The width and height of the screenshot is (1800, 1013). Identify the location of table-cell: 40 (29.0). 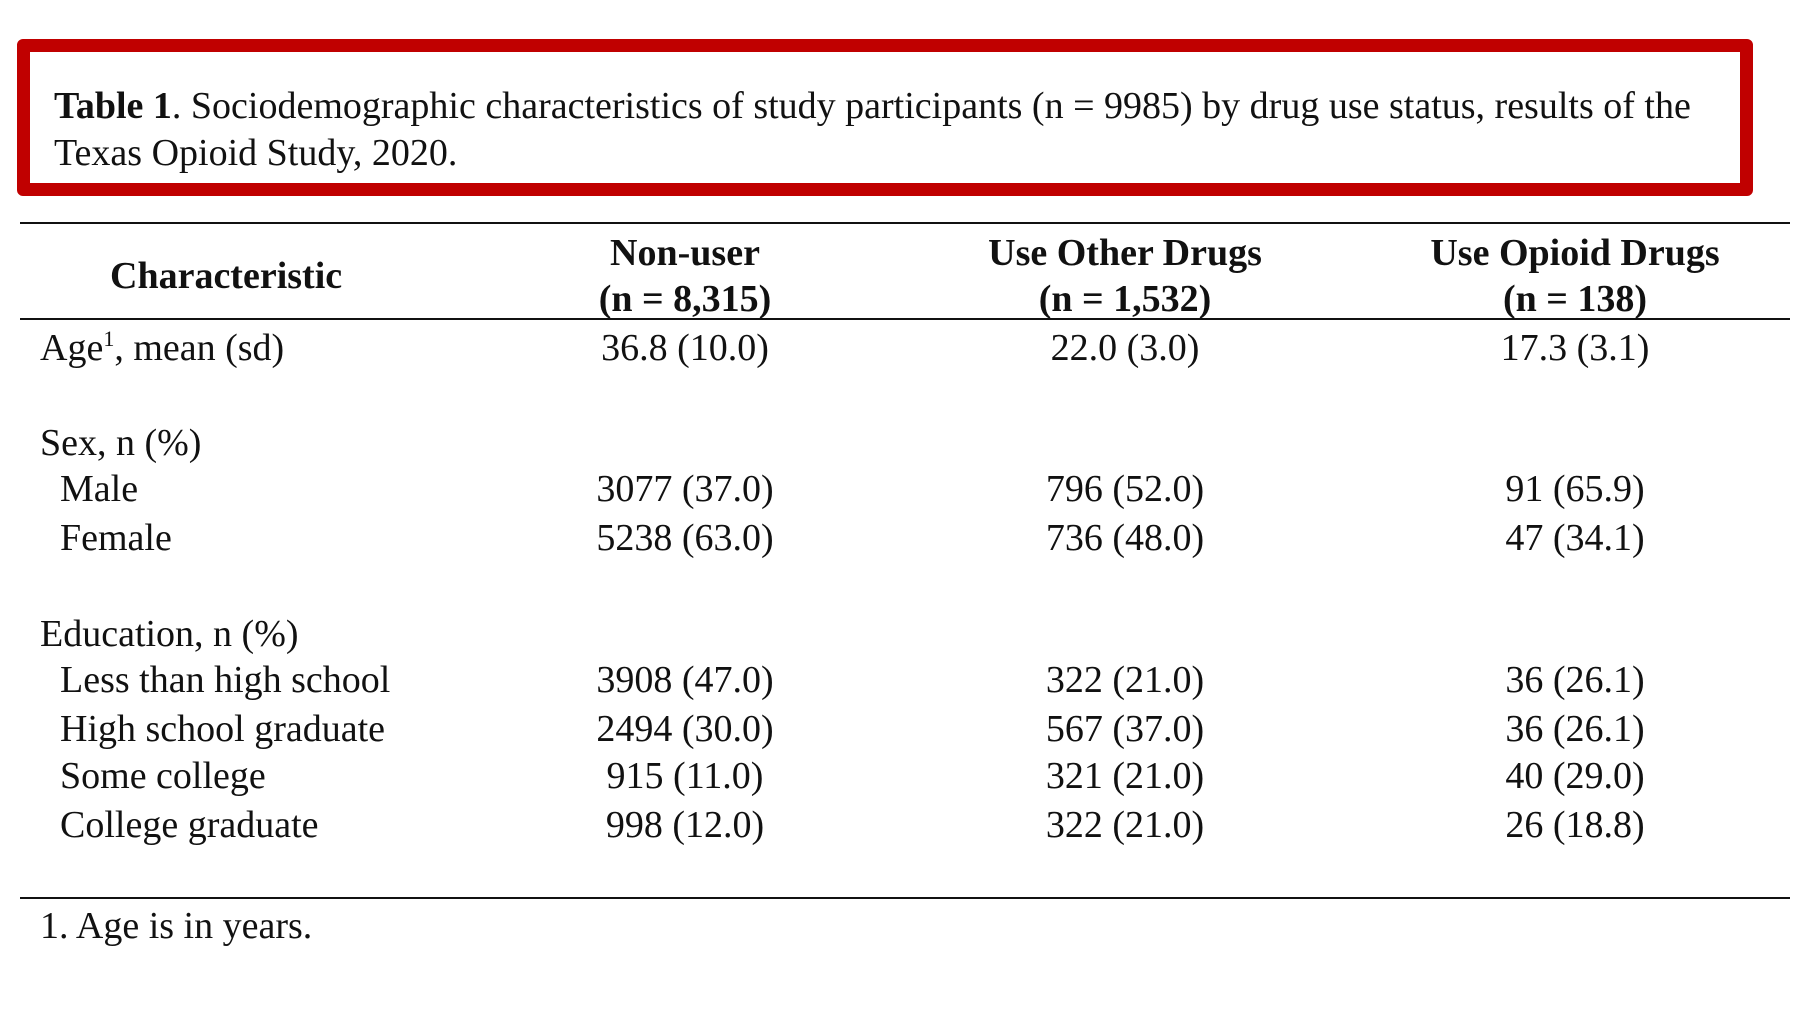
(1575, 776).